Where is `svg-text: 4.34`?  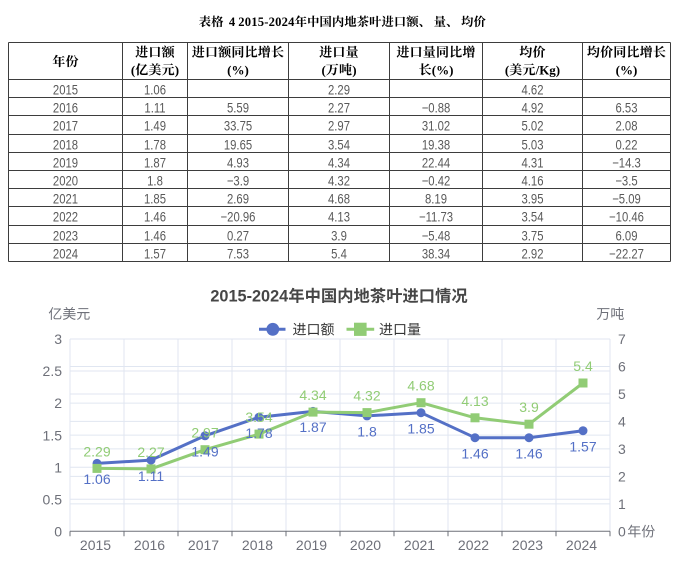 svg-text: 4.34 is located at coordinates (312, 395).